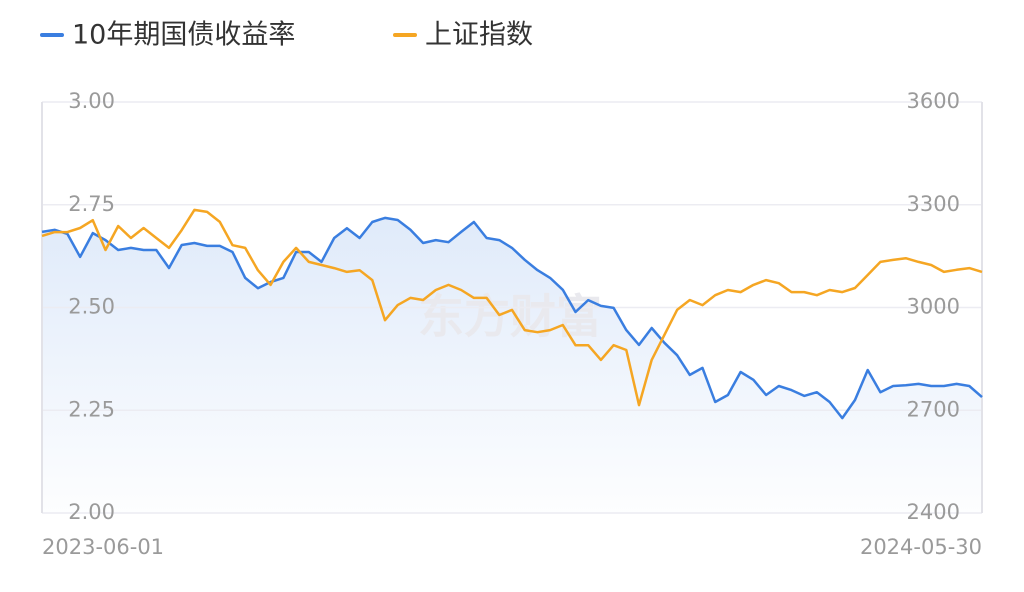 The image size is (1024, 592). What do you see at coordinates (91, 307) in the screenshot?
I see `y-tick-label: 2.50` at bounding box center [91, 307].